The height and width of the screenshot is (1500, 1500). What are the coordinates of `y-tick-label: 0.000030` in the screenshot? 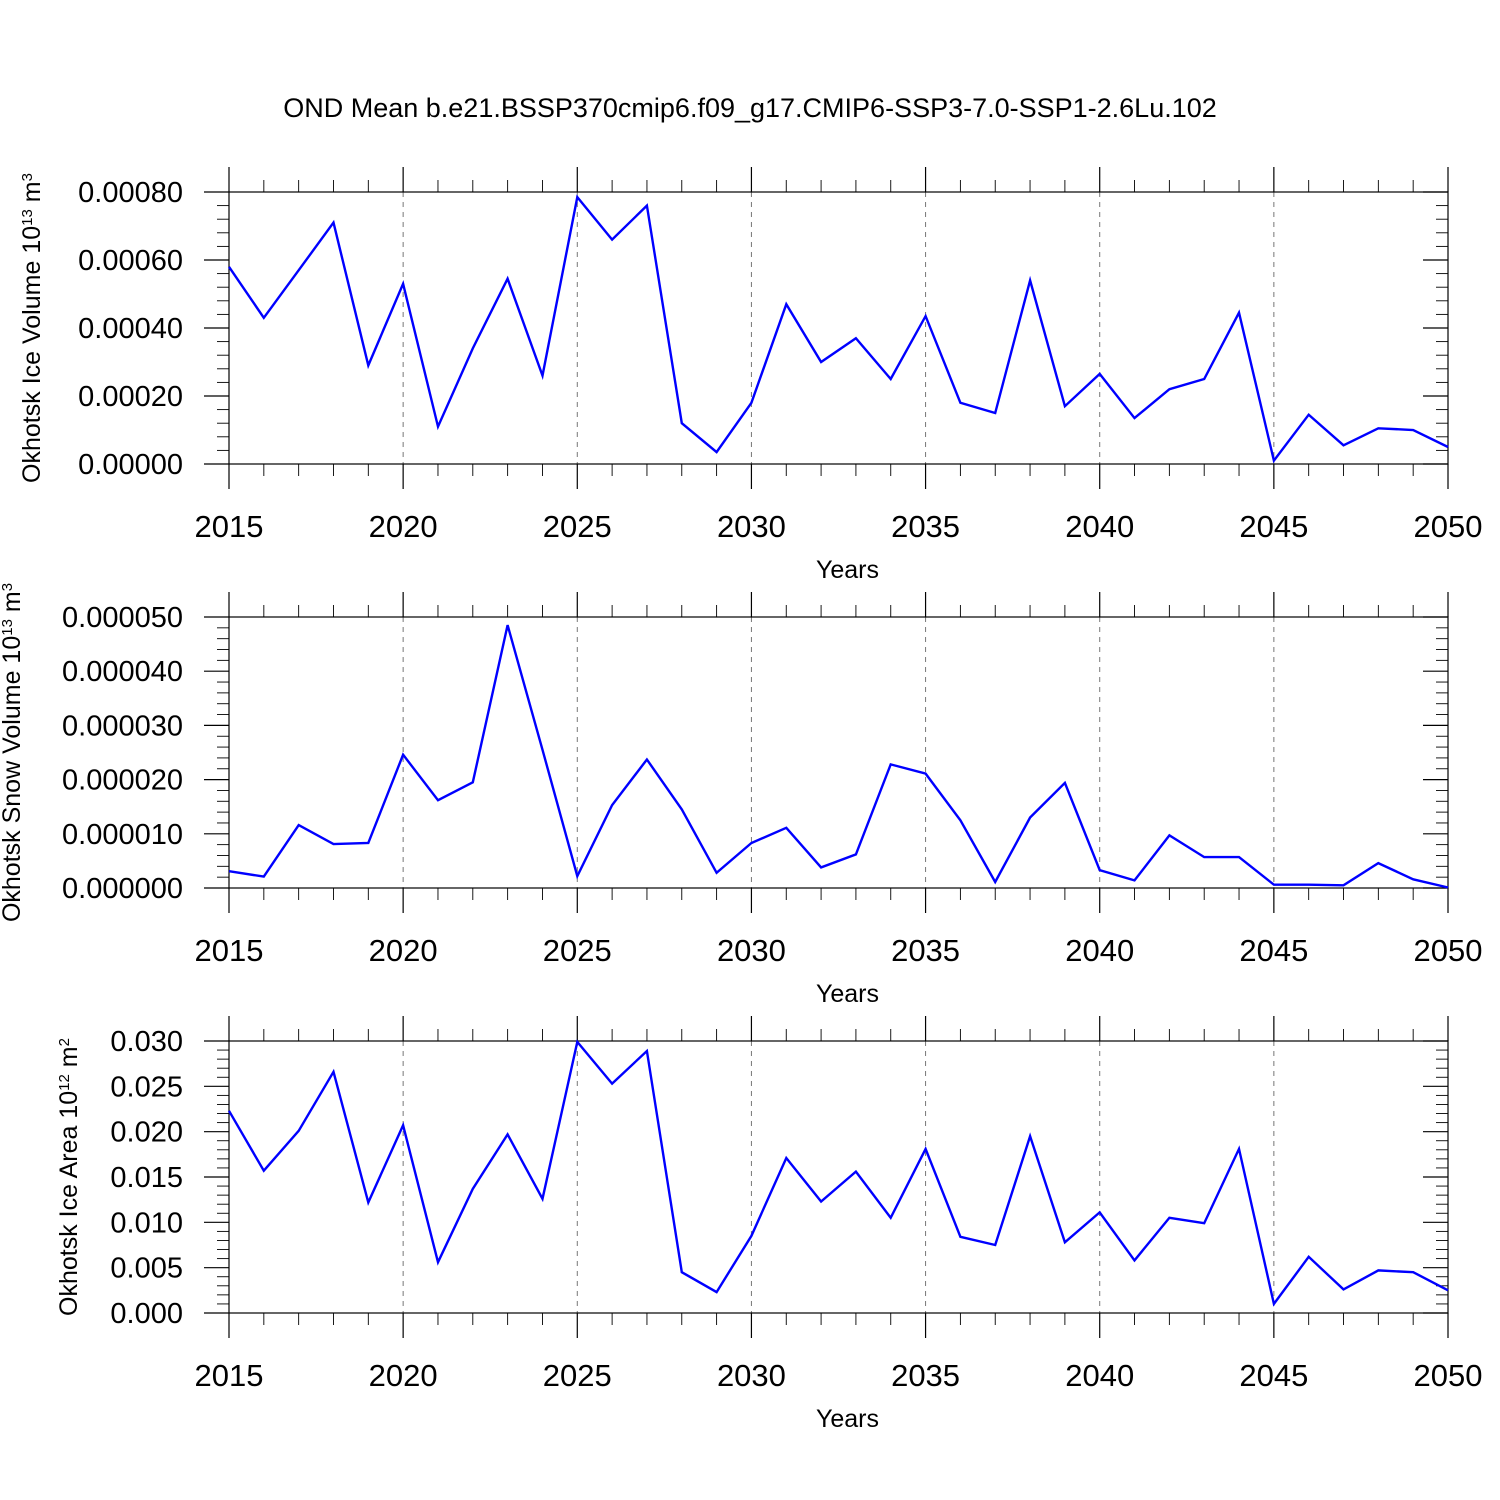 It's located at (122, 726).